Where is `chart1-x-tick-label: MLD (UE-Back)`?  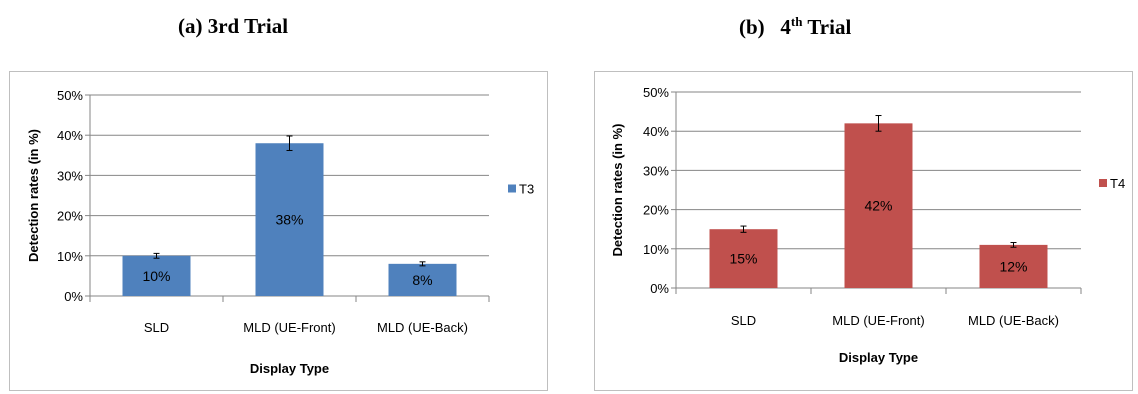 chart1-x-tick-label: MLD (UE-Back) is located at coordinates (422, 327).